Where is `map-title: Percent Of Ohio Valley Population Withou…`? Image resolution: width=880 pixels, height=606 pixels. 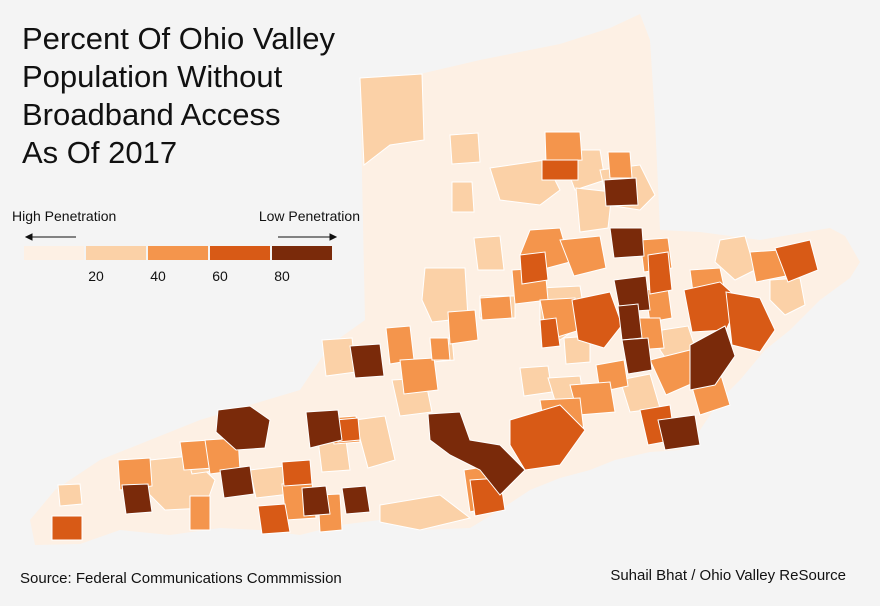 map-title: Percent Of Ohio Valley Population Withou… is located at coordinates (202, 96).